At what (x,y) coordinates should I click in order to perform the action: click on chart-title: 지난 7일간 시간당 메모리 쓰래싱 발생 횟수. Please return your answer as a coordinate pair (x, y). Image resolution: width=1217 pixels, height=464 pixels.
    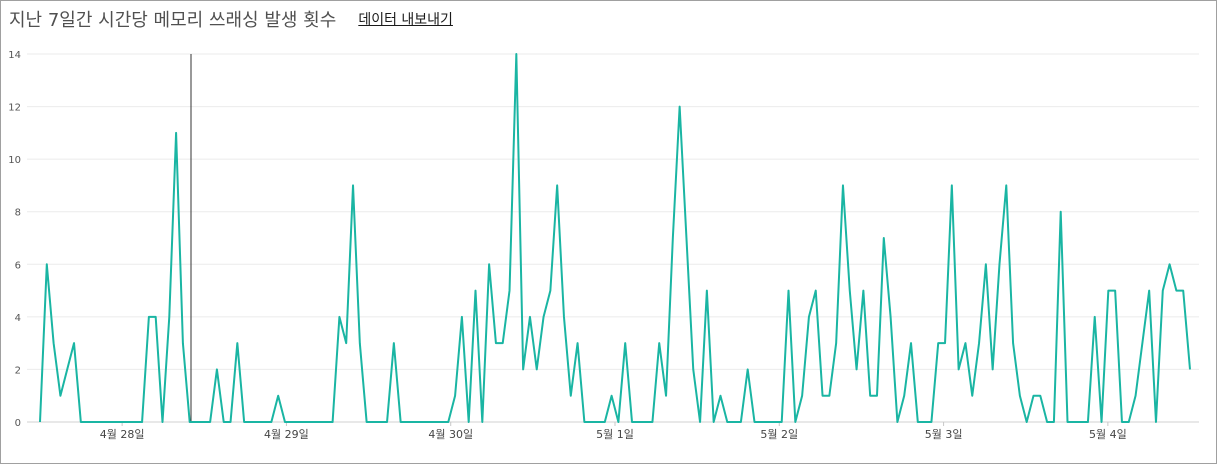
    Looking at the image, I should click on (173, 20).